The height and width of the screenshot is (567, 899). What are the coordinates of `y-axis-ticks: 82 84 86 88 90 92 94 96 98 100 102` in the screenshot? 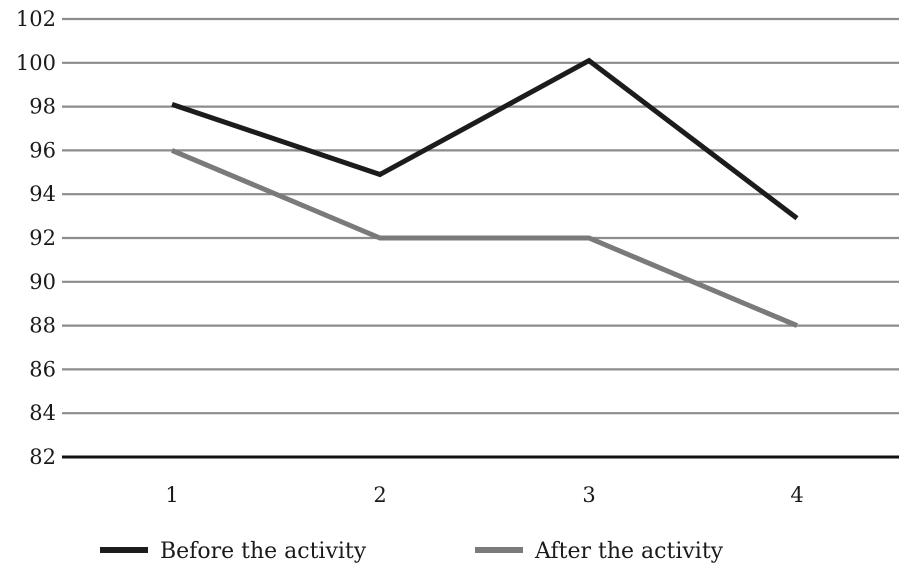 It's located at (36, 238).